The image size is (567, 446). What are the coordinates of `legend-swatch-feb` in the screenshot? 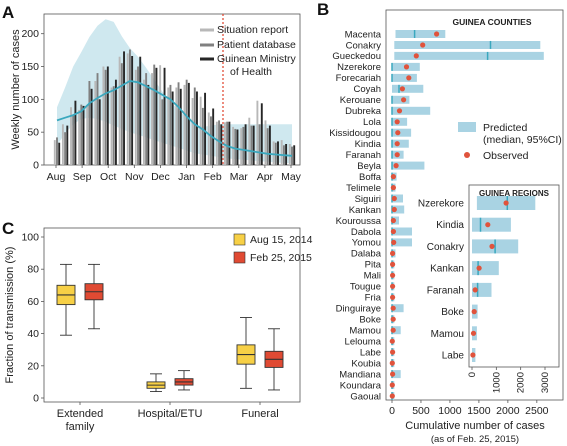 It's located at (239, 257).